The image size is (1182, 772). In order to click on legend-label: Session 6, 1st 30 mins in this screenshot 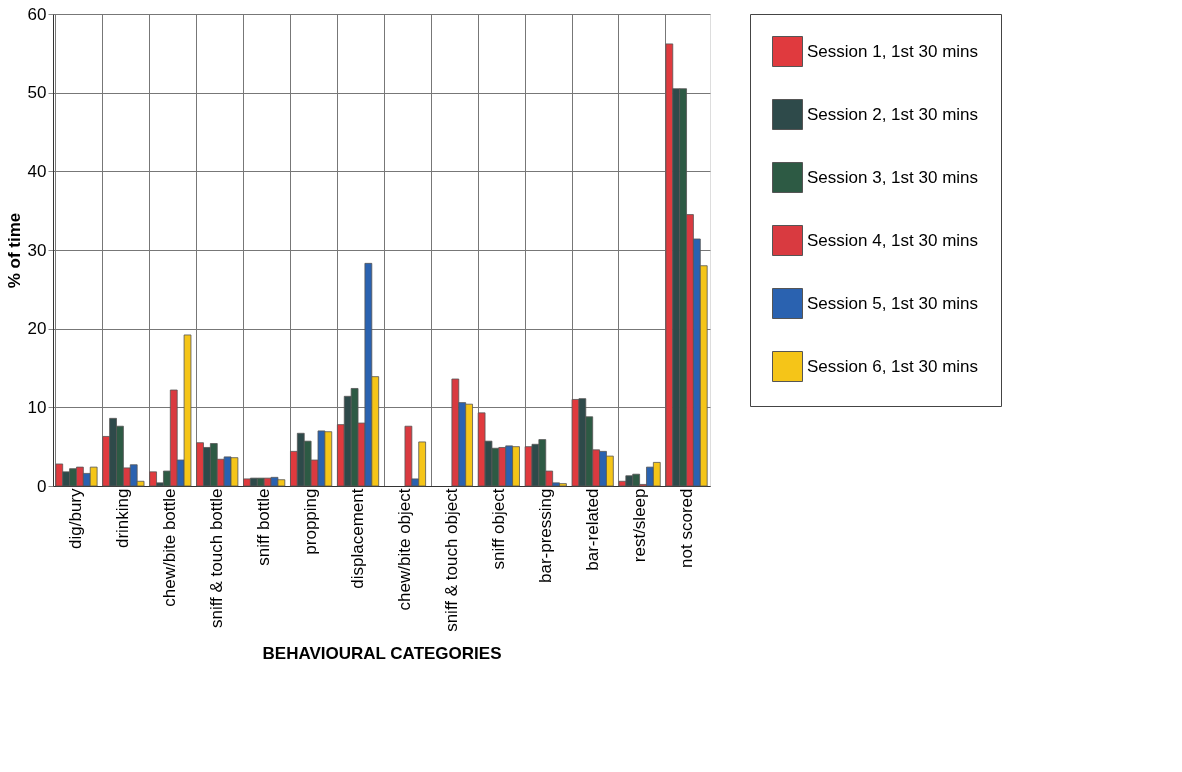, I will do `click(893, 366)`.